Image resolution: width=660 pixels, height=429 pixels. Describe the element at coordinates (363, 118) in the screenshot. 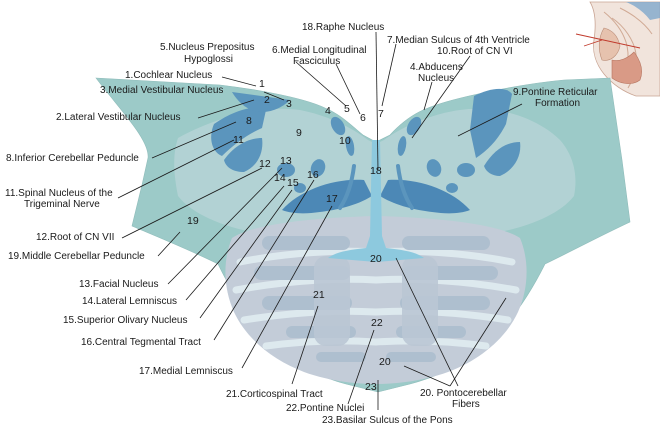

I see `number-6: 6` at that location.